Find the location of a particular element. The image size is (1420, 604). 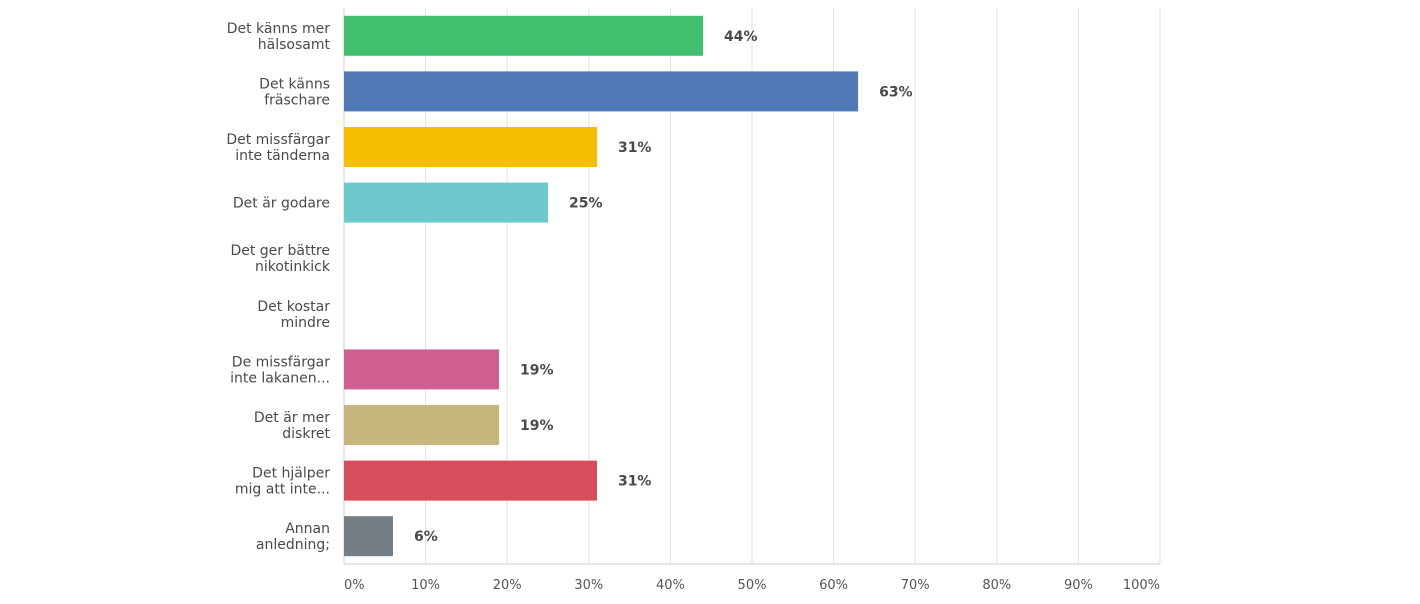

data-label-8: 19% is located at coordinates (537, 426).